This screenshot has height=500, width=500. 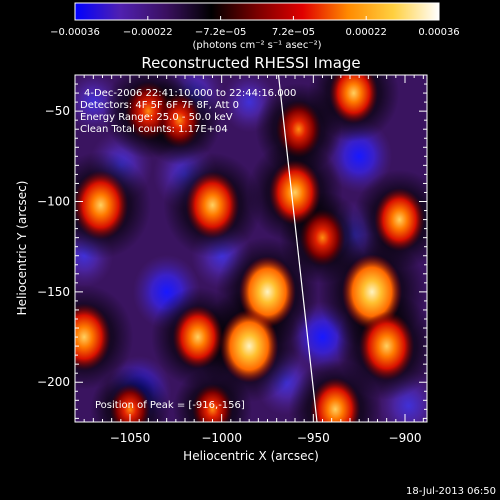 I want to click on peak-position-label: Position of Peak = [-916,-156], so click(x=170, y=405).